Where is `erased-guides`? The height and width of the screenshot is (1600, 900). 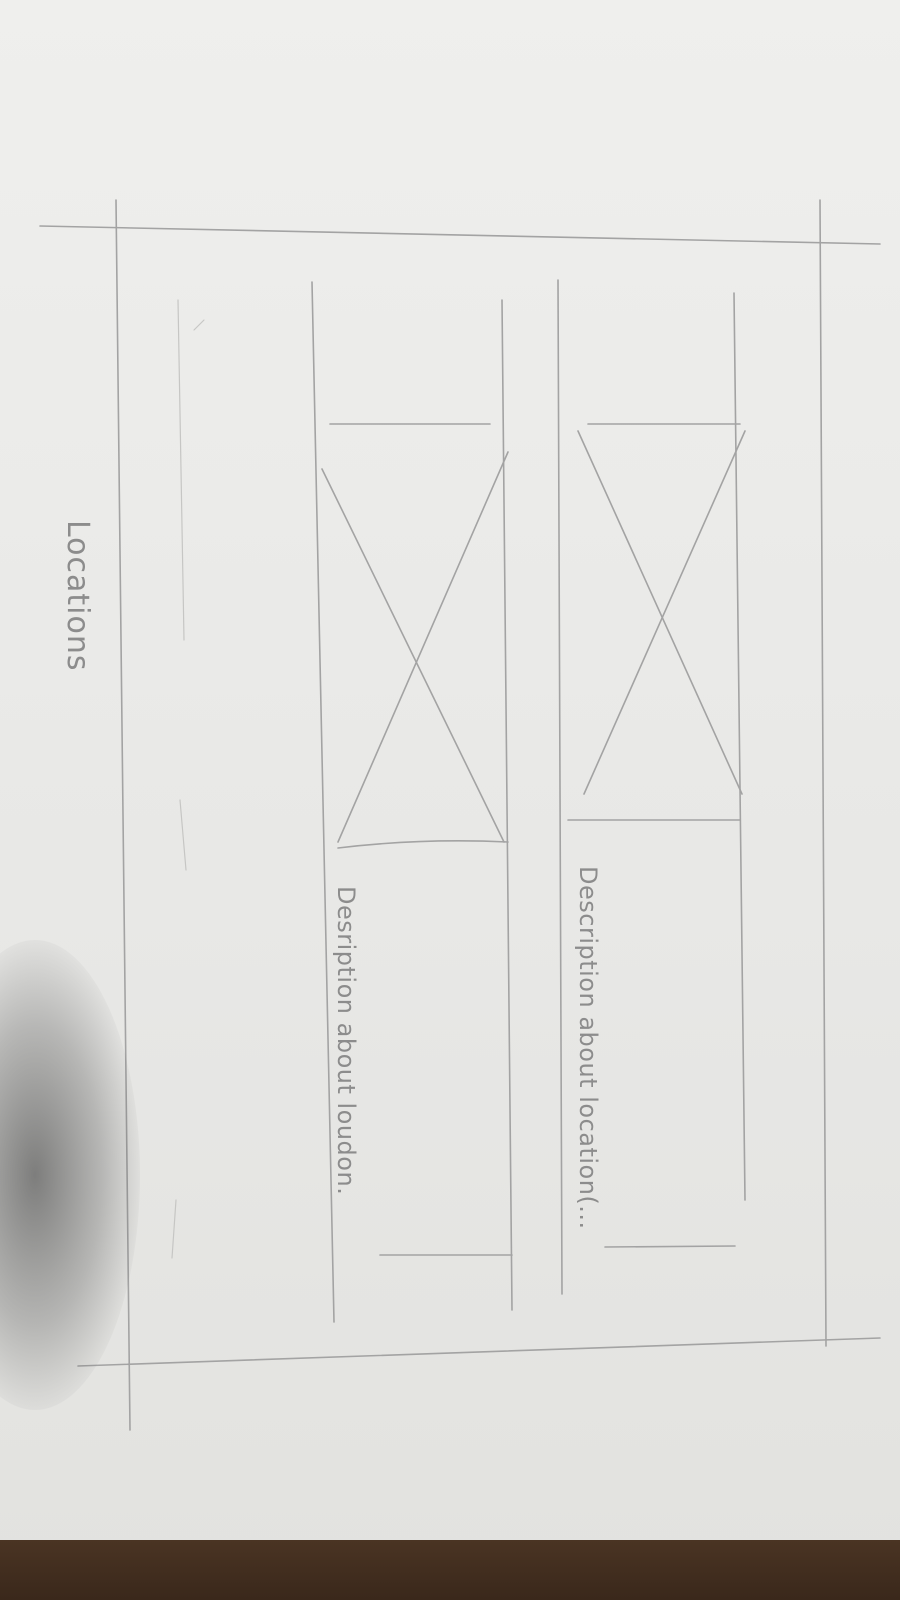
erased-guides is located at coordinates (188, 779).